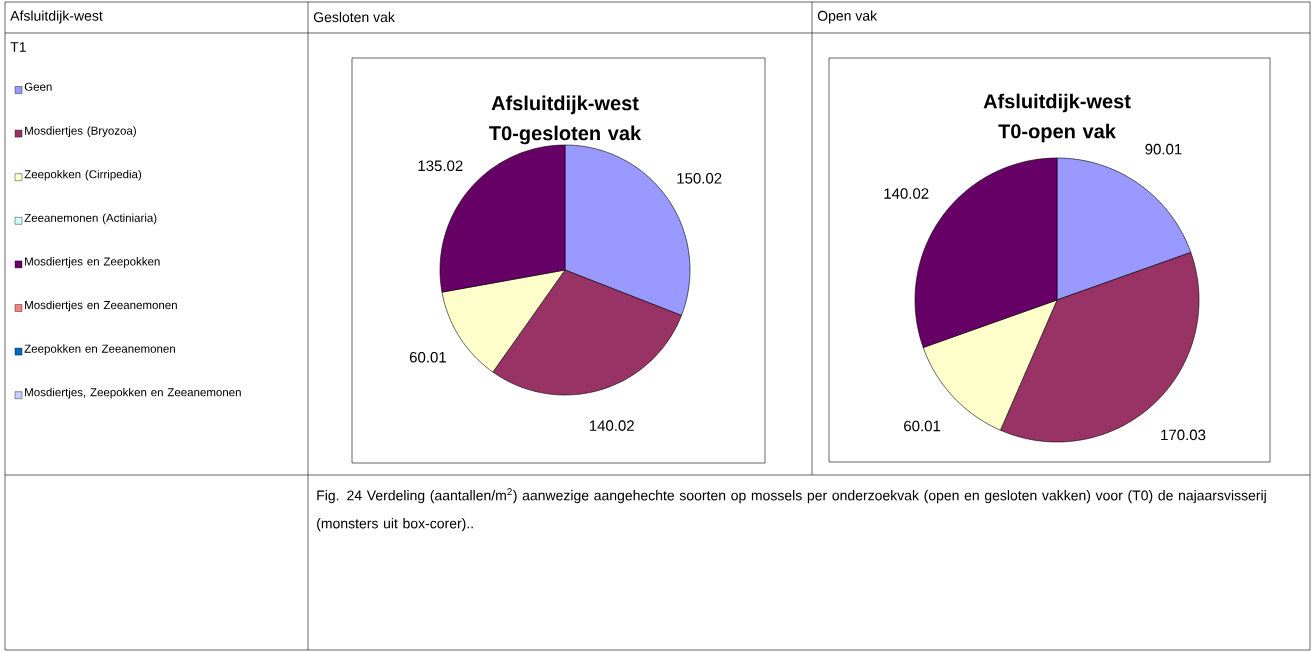  I want to click on data-label: 90.01, so click(1163, 149).